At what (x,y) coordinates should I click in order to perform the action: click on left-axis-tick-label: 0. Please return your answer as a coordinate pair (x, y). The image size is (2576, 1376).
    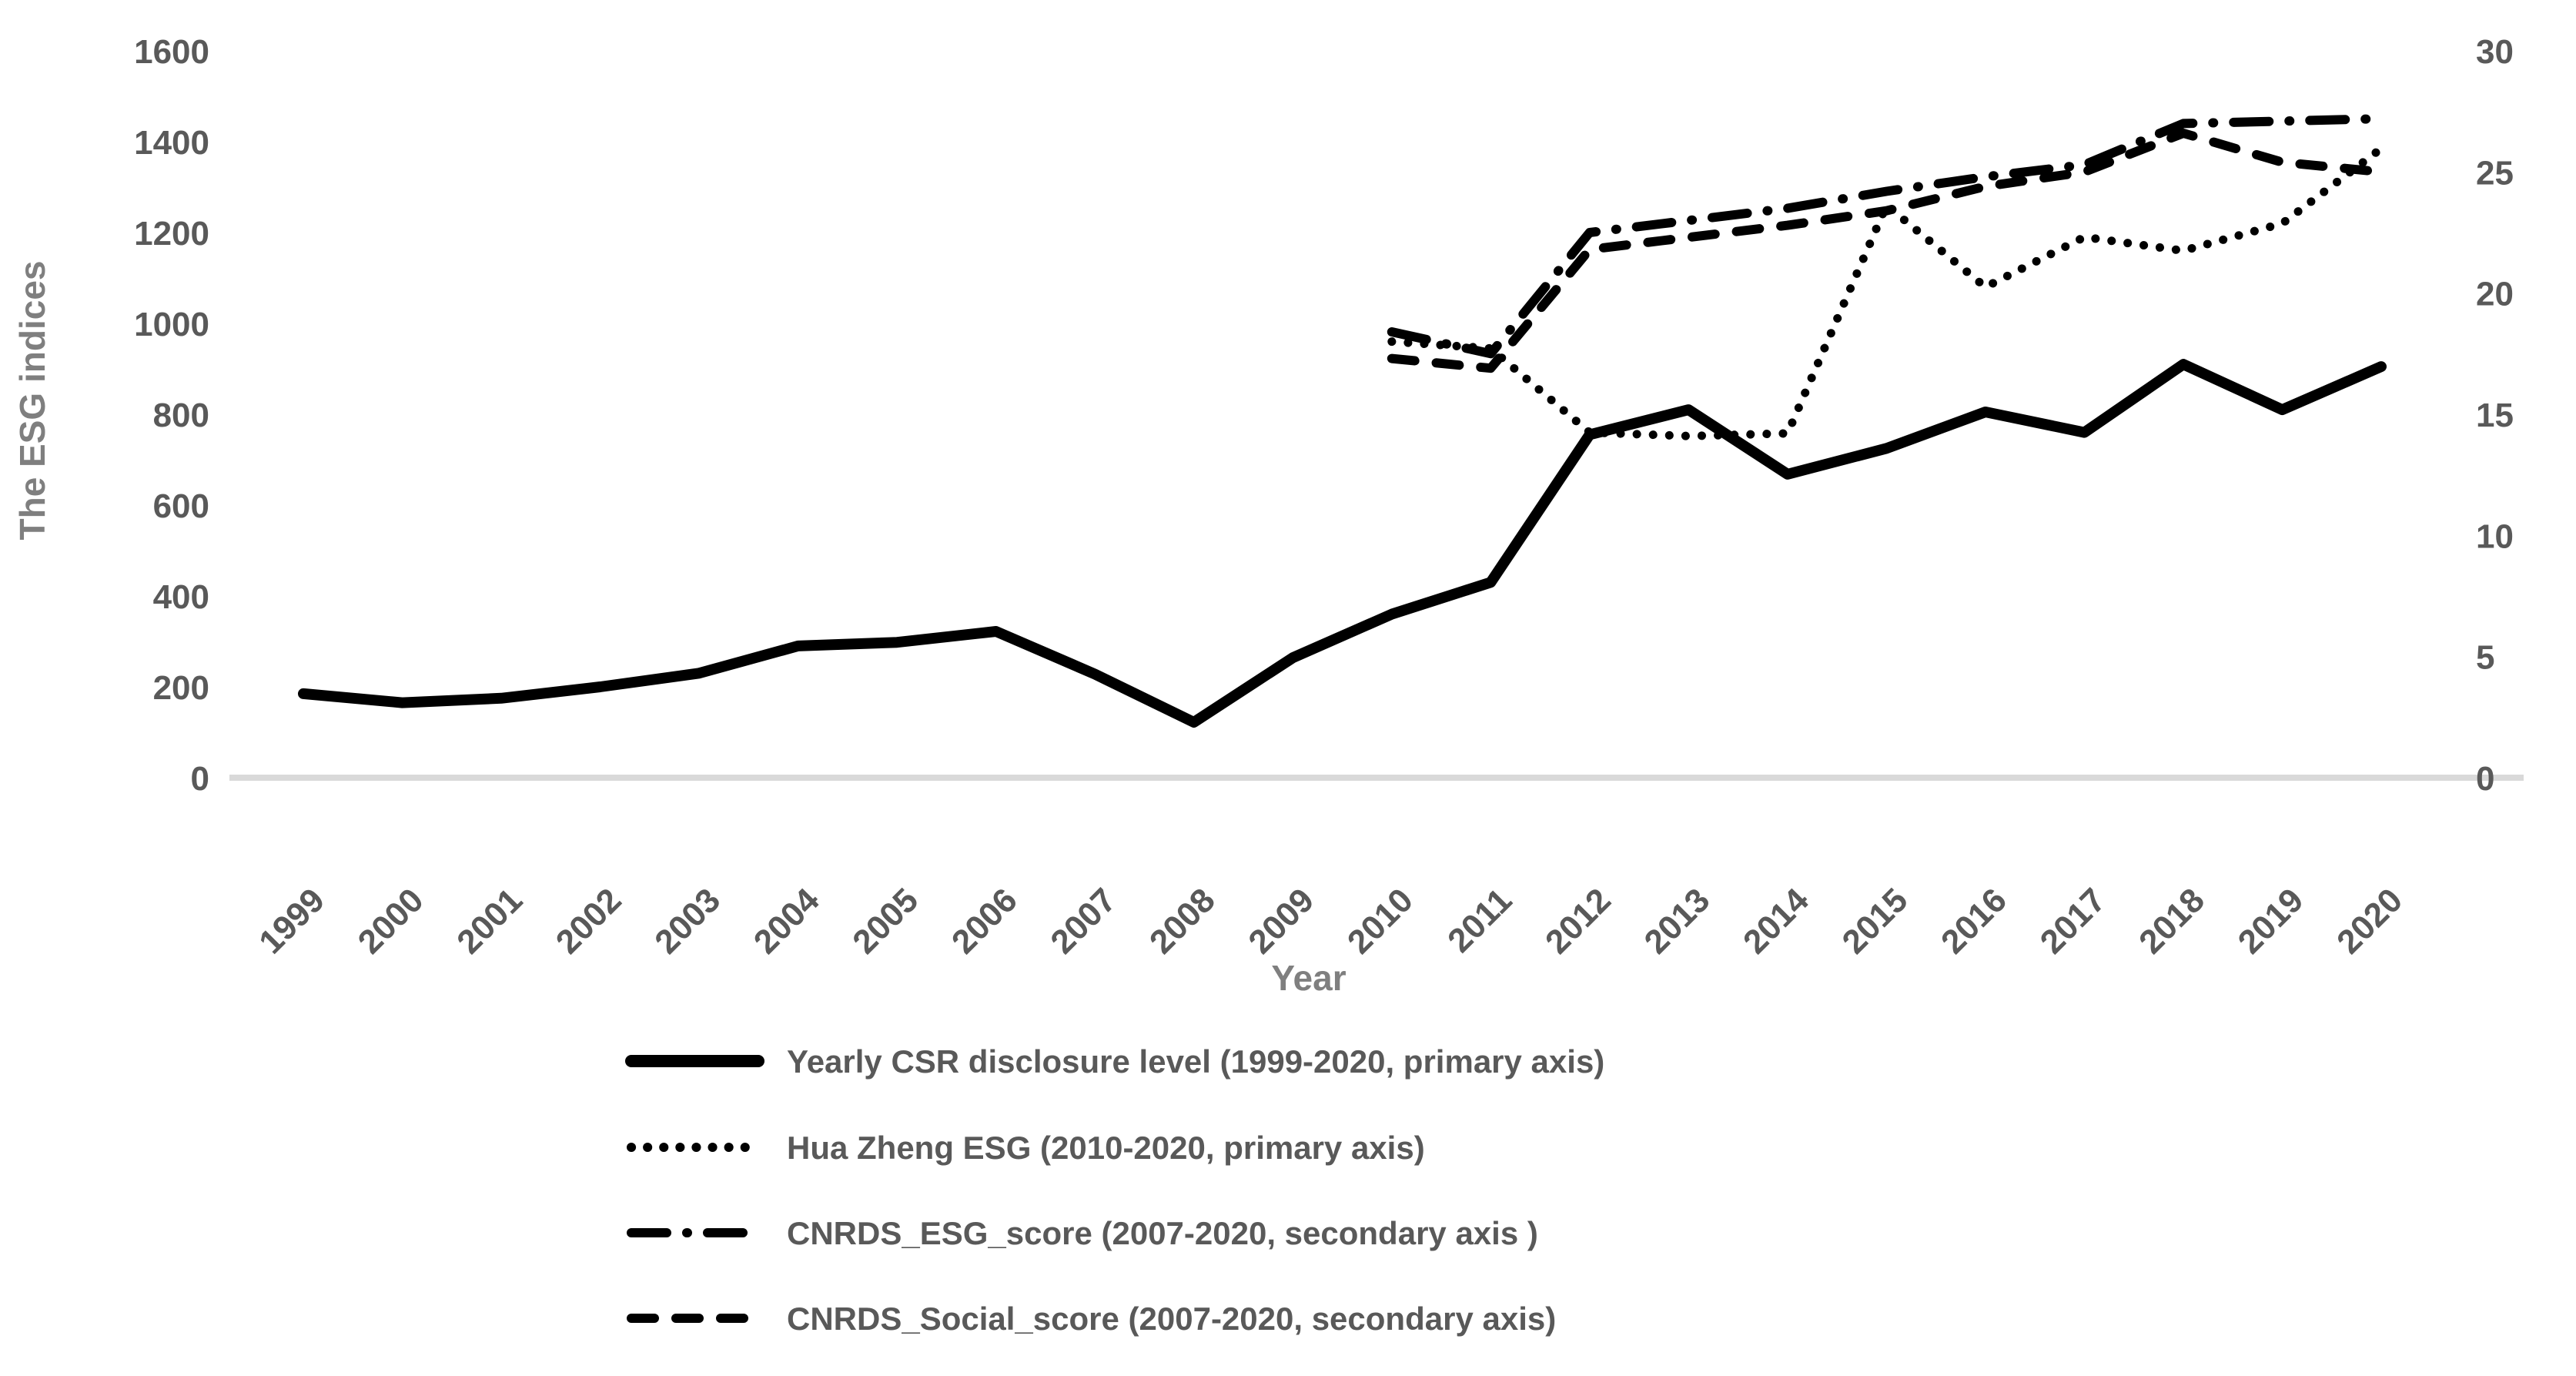
    Looking at the image, I should click on (200, 779).